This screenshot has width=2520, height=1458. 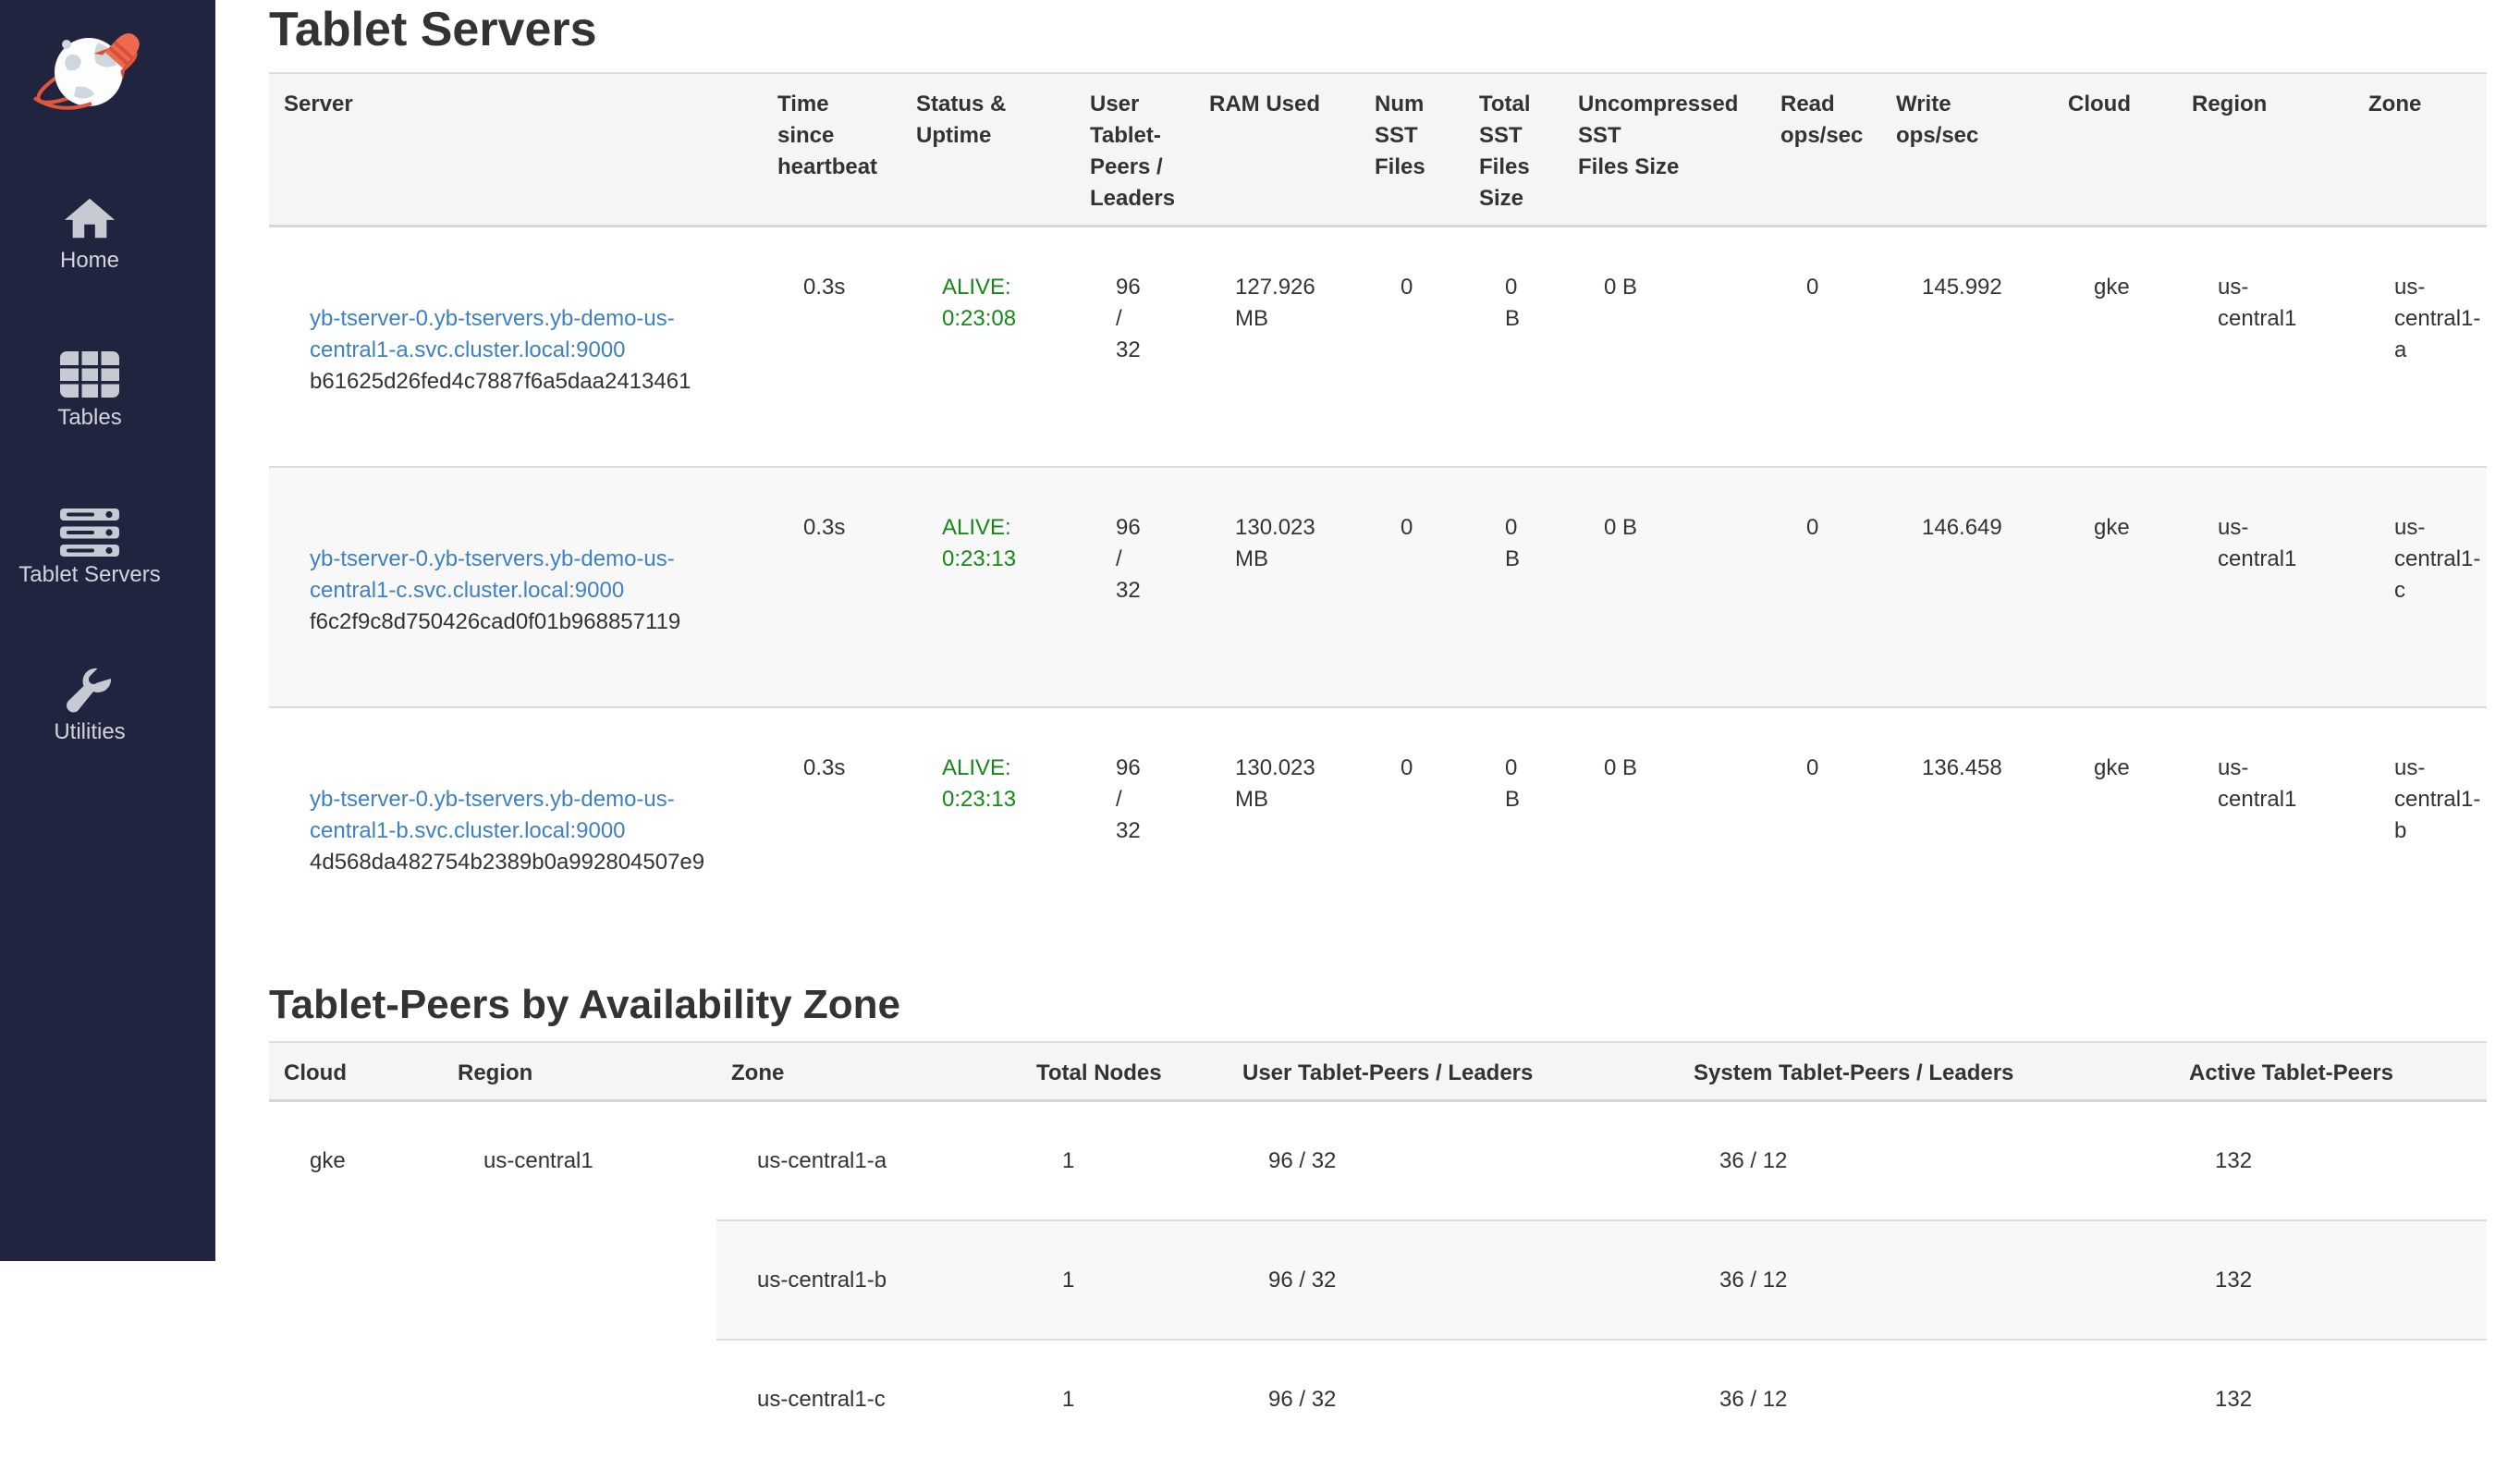 What do you see at coordinates (579, 1280) in the screenshot?
I see `region-cell: us-central1` at bounding box center [579, 1280].